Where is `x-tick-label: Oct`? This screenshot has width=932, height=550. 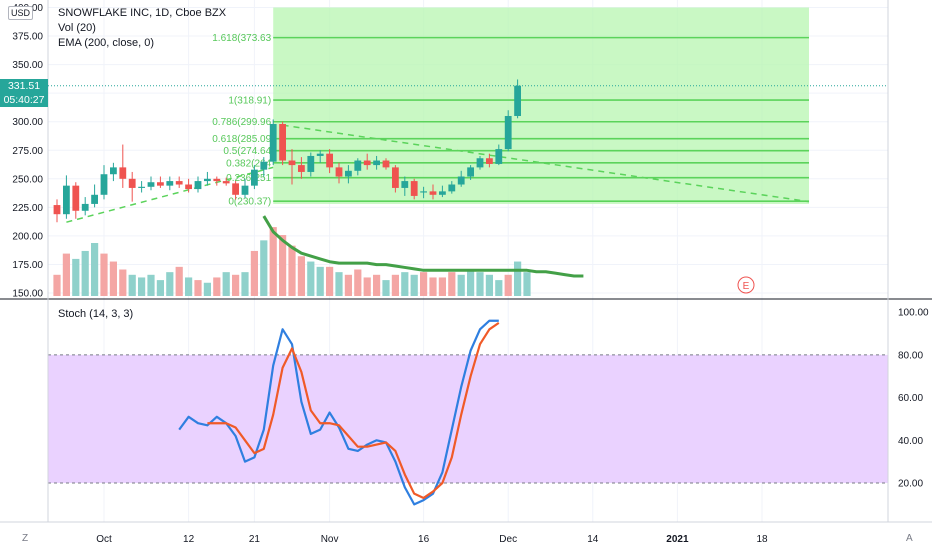
x-tick-label: Oct is located at coordinates (104, 539).